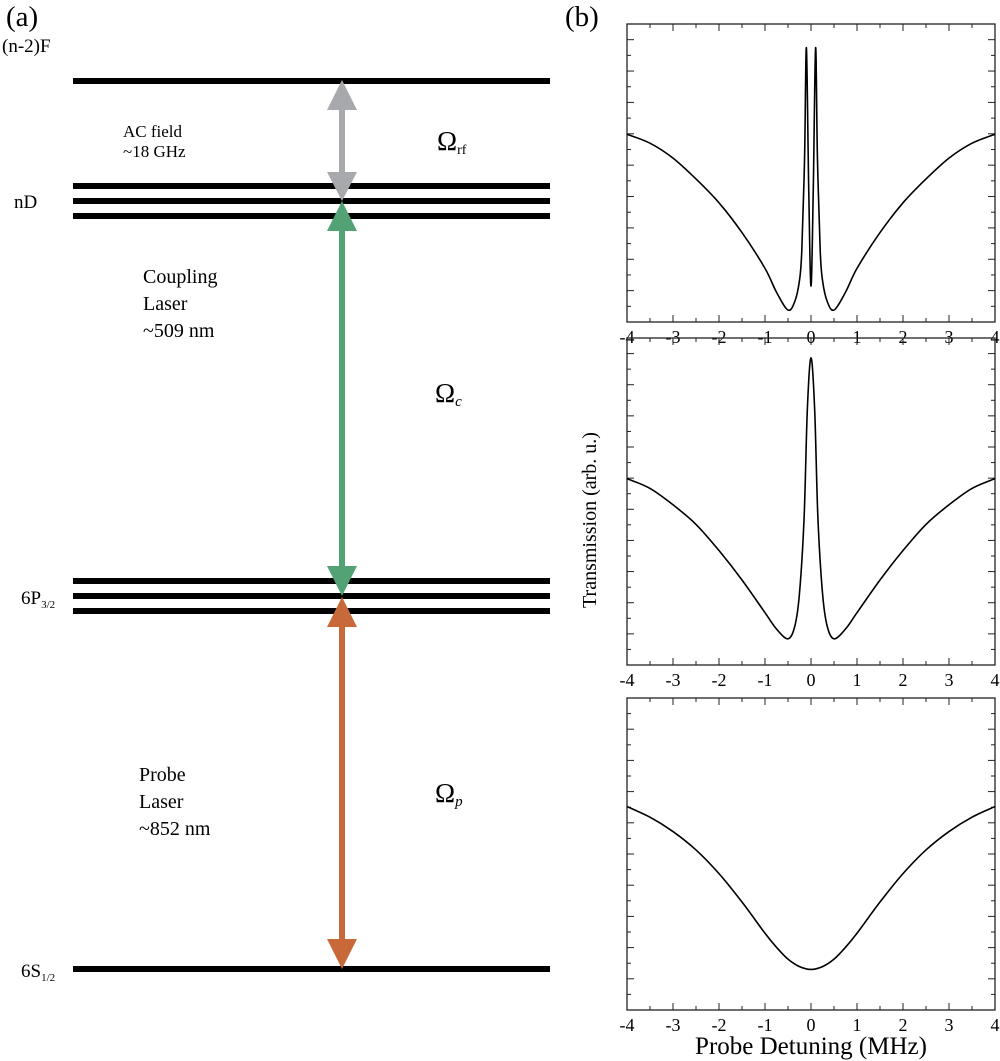  Describe the element at coordinates (342, 398) in the screenshot. I see `coupling-arrow` at that location.